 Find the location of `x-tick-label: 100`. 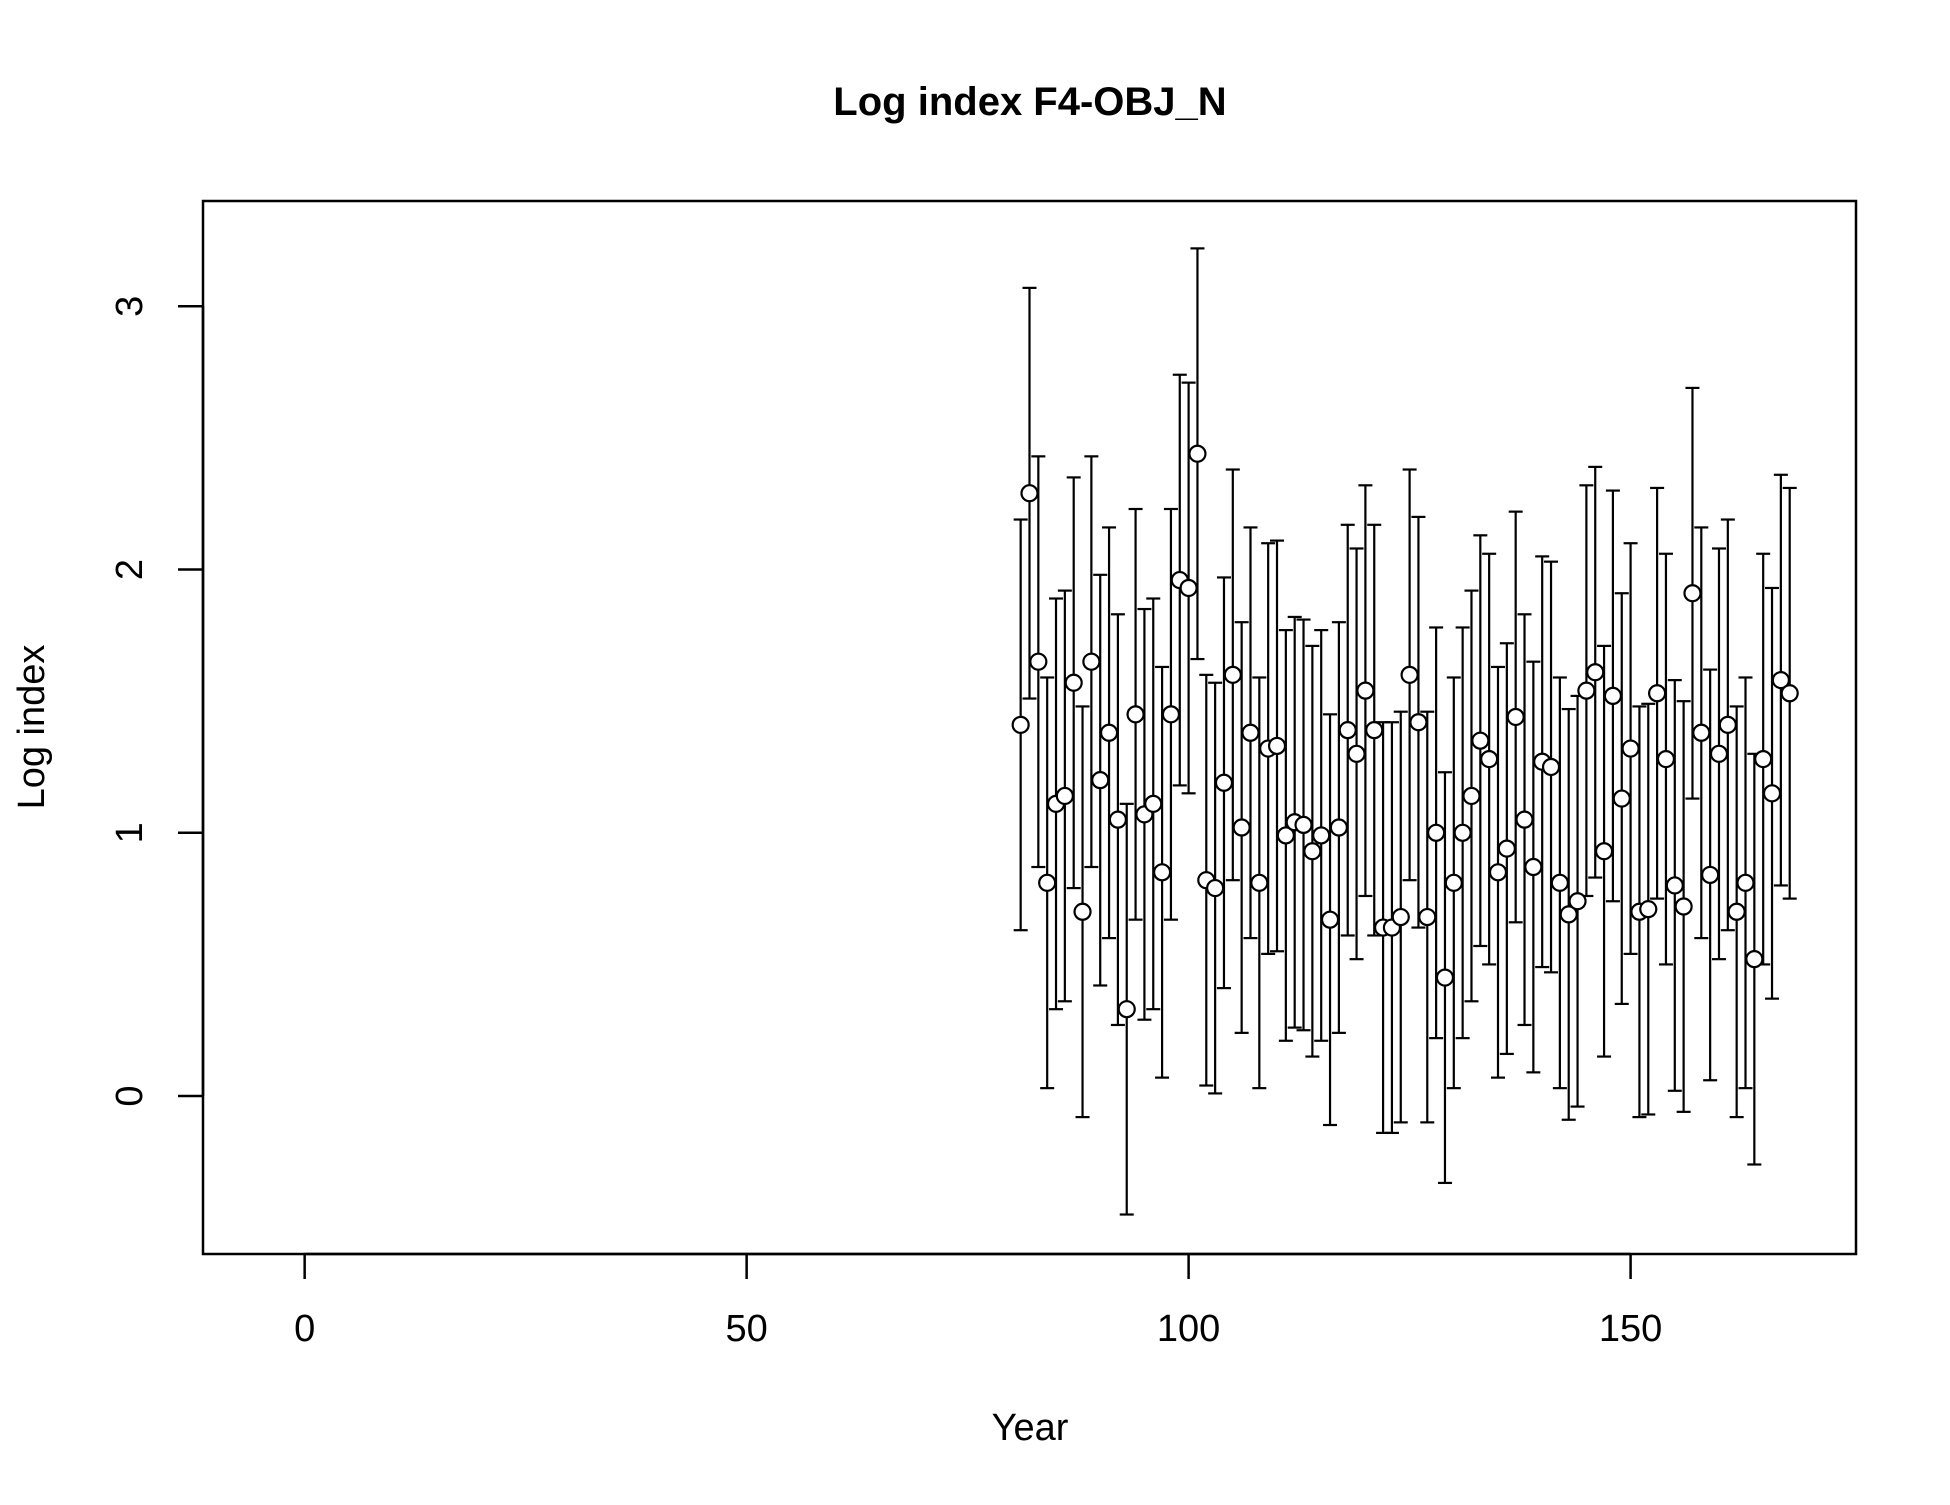

x-tick-label: 100 is located at coordinates (1188, 1329).